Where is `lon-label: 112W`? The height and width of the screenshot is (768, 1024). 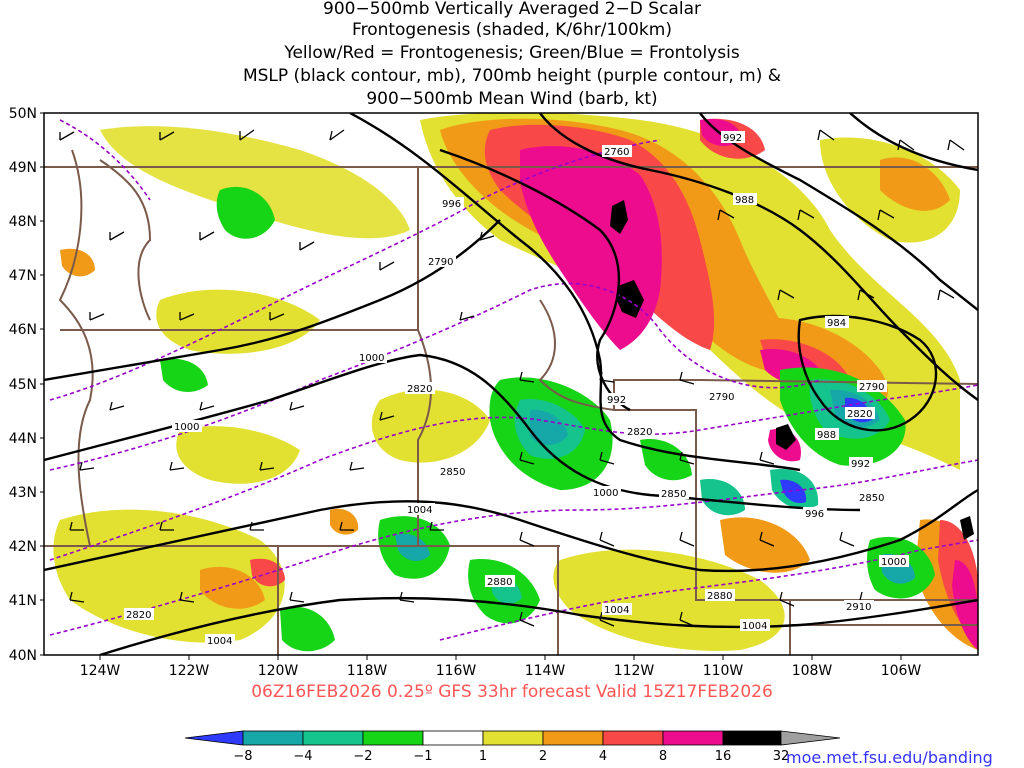
lon-label: 112W is located at coordinates (634, 671).